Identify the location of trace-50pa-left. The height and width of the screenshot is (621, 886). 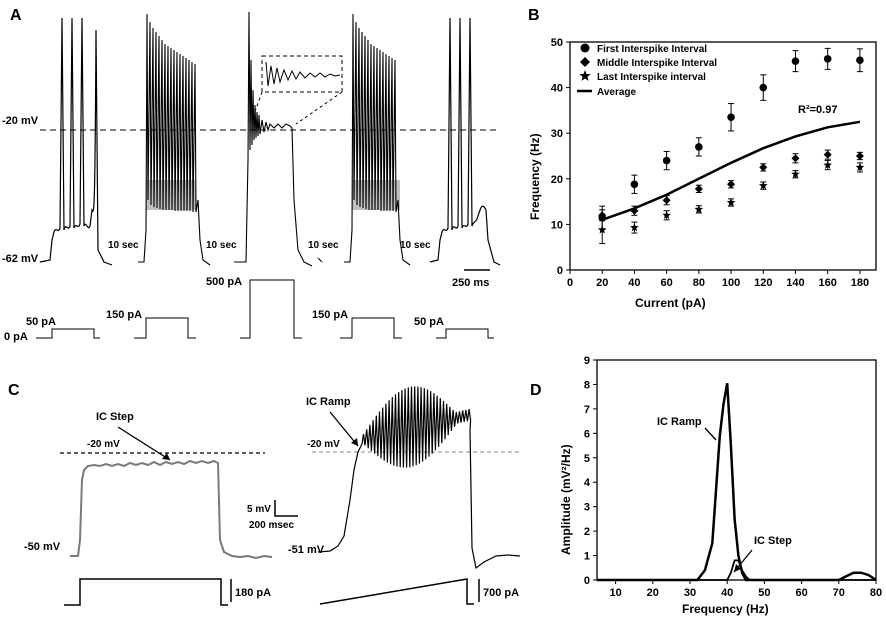
(76, 141).